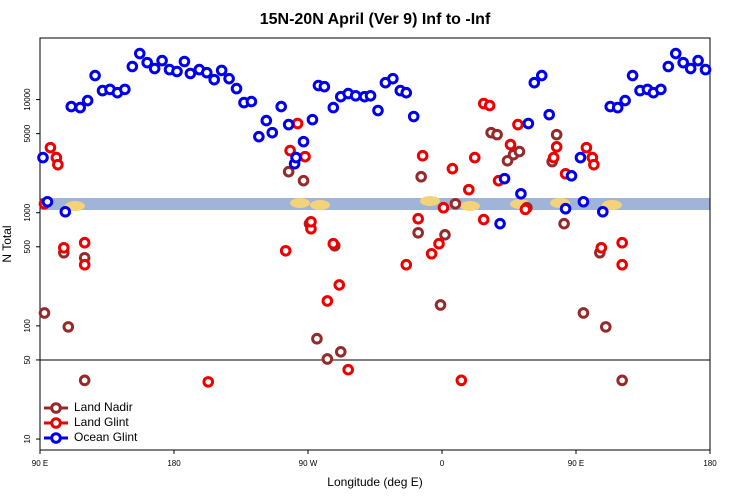 Image resolution: width=750 pixels, height=500 pixels. What do you see at coordinates (374, 482) in the screenshot?
I see `x-axis-label: Longitude (deg E)` at bounding box center [374, 482].